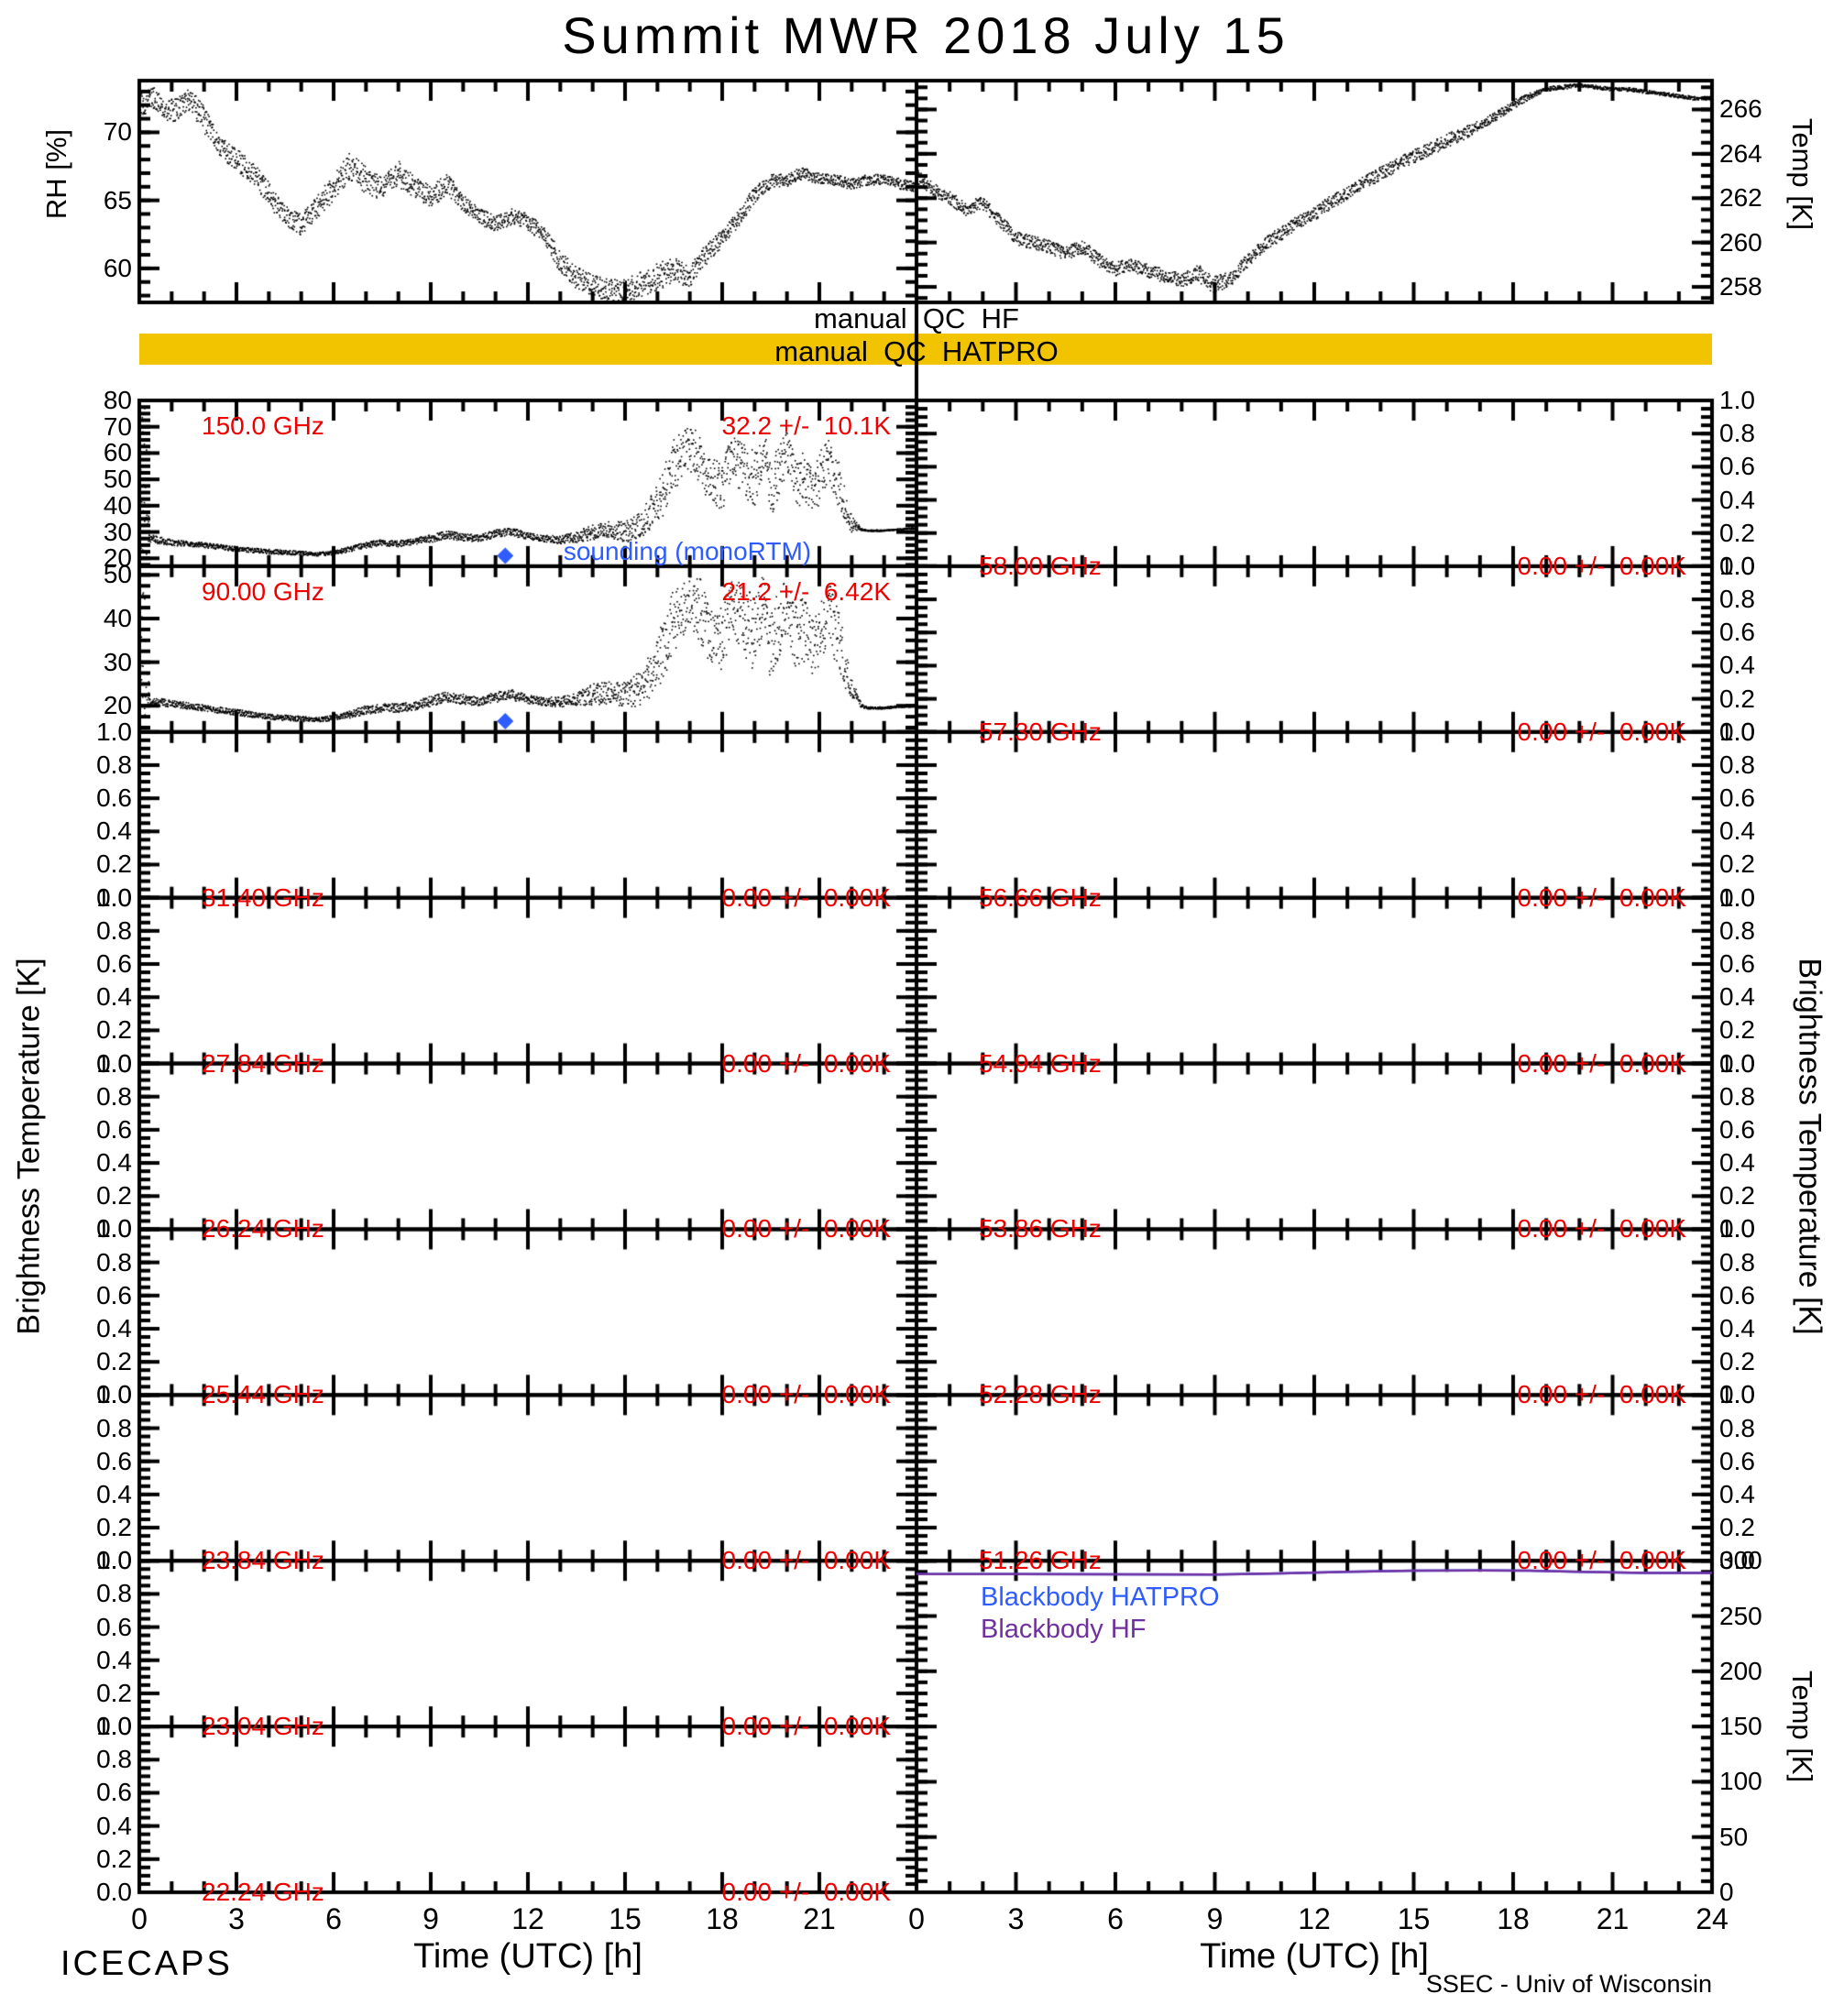  I want to click on rh-axis-title: RH [%], so click(56, 174).